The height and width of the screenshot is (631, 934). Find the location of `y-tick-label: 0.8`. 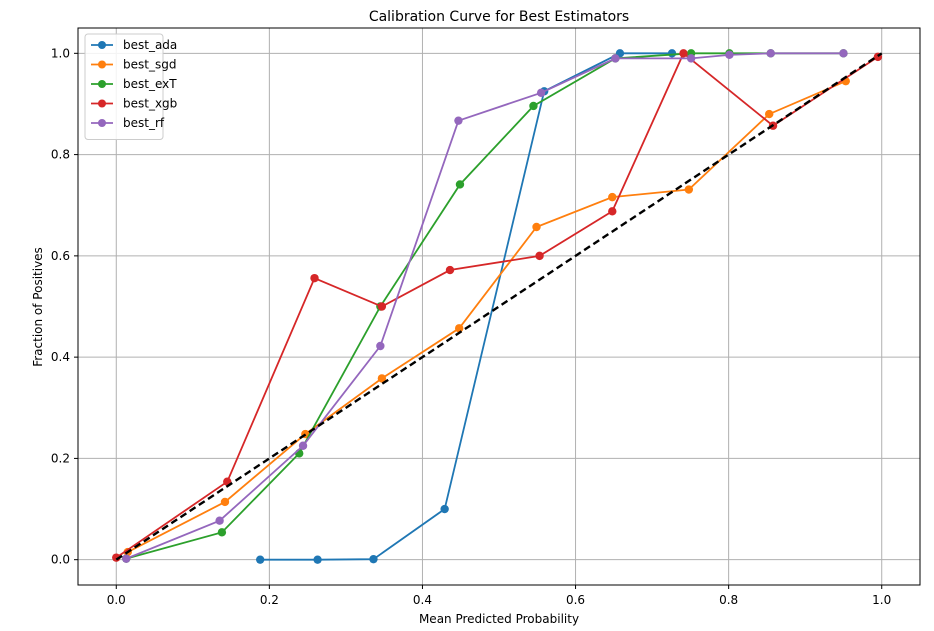

y-tick-label: 0.8 is located at coordinates (60, 155).